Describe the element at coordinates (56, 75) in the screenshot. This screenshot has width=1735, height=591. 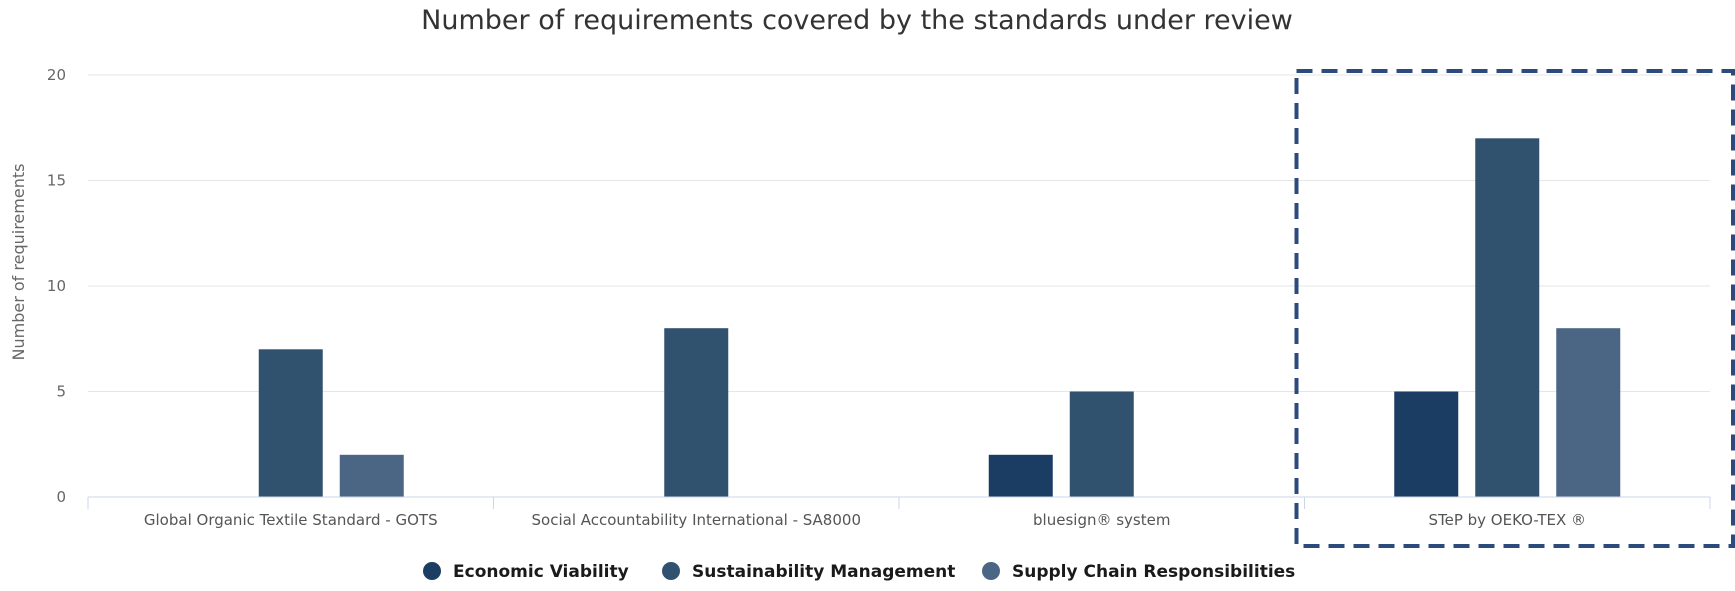
I see `y-tick-label: 20` at that location.